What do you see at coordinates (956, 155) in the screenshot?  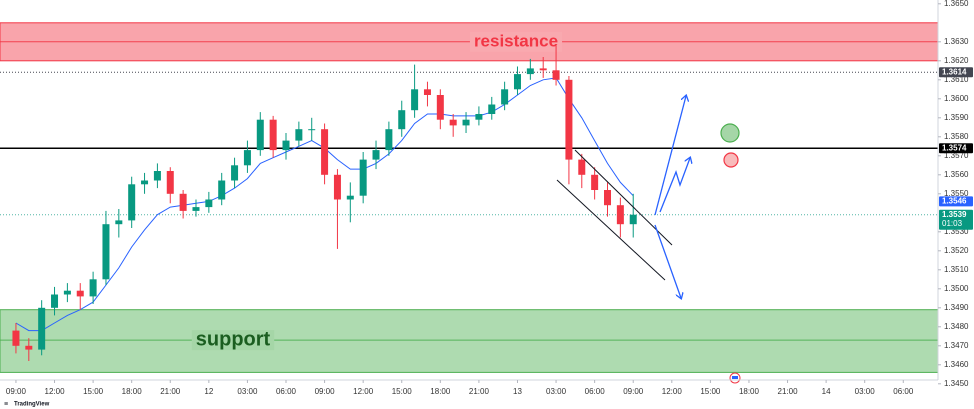 I see `y-tick-label: 1.3570` at bounding box center [956, 155].